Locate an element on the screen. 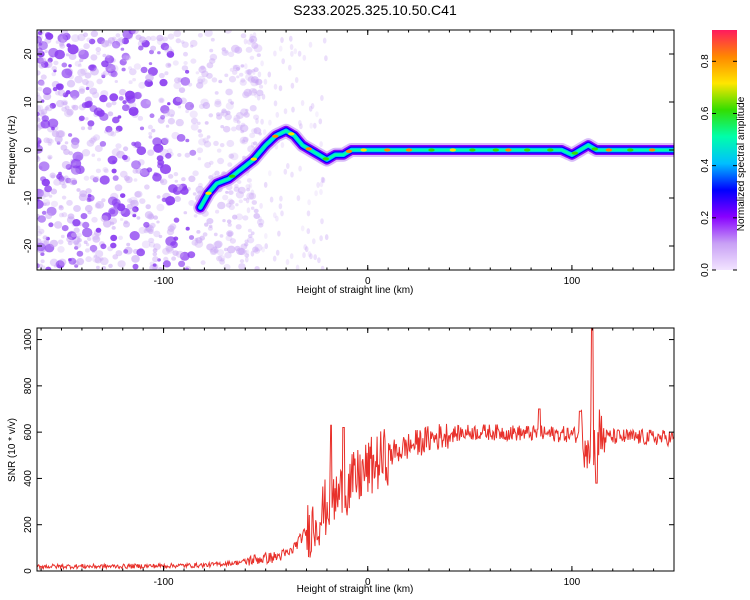 The height and width of the screenshot is (600, 750). colorbar-label: Normalized spectral amplitude is located at coordinates (741, 163).